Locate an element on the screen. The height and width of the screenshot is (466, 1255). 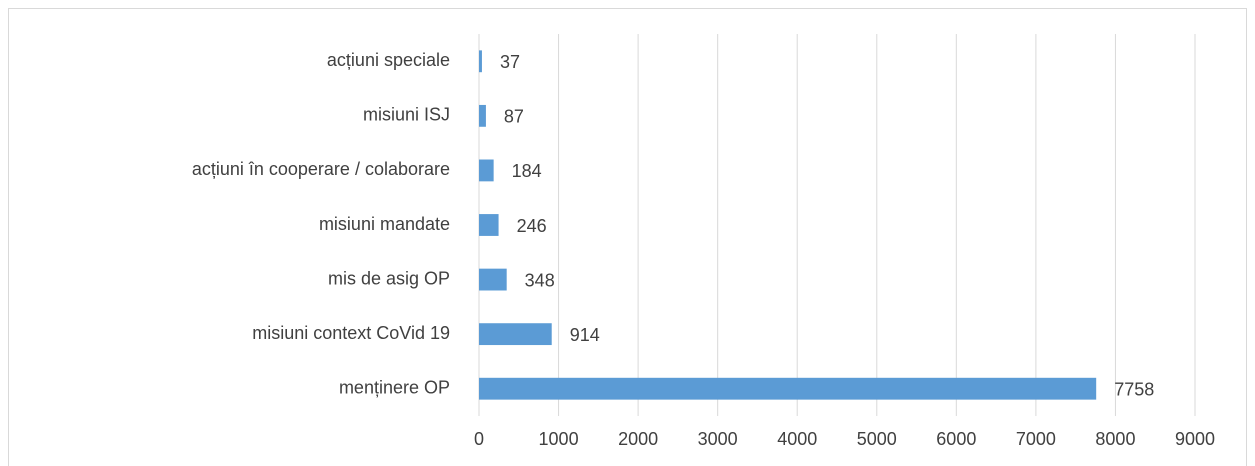
data-label: 348 is located at coordinates (540, 280).